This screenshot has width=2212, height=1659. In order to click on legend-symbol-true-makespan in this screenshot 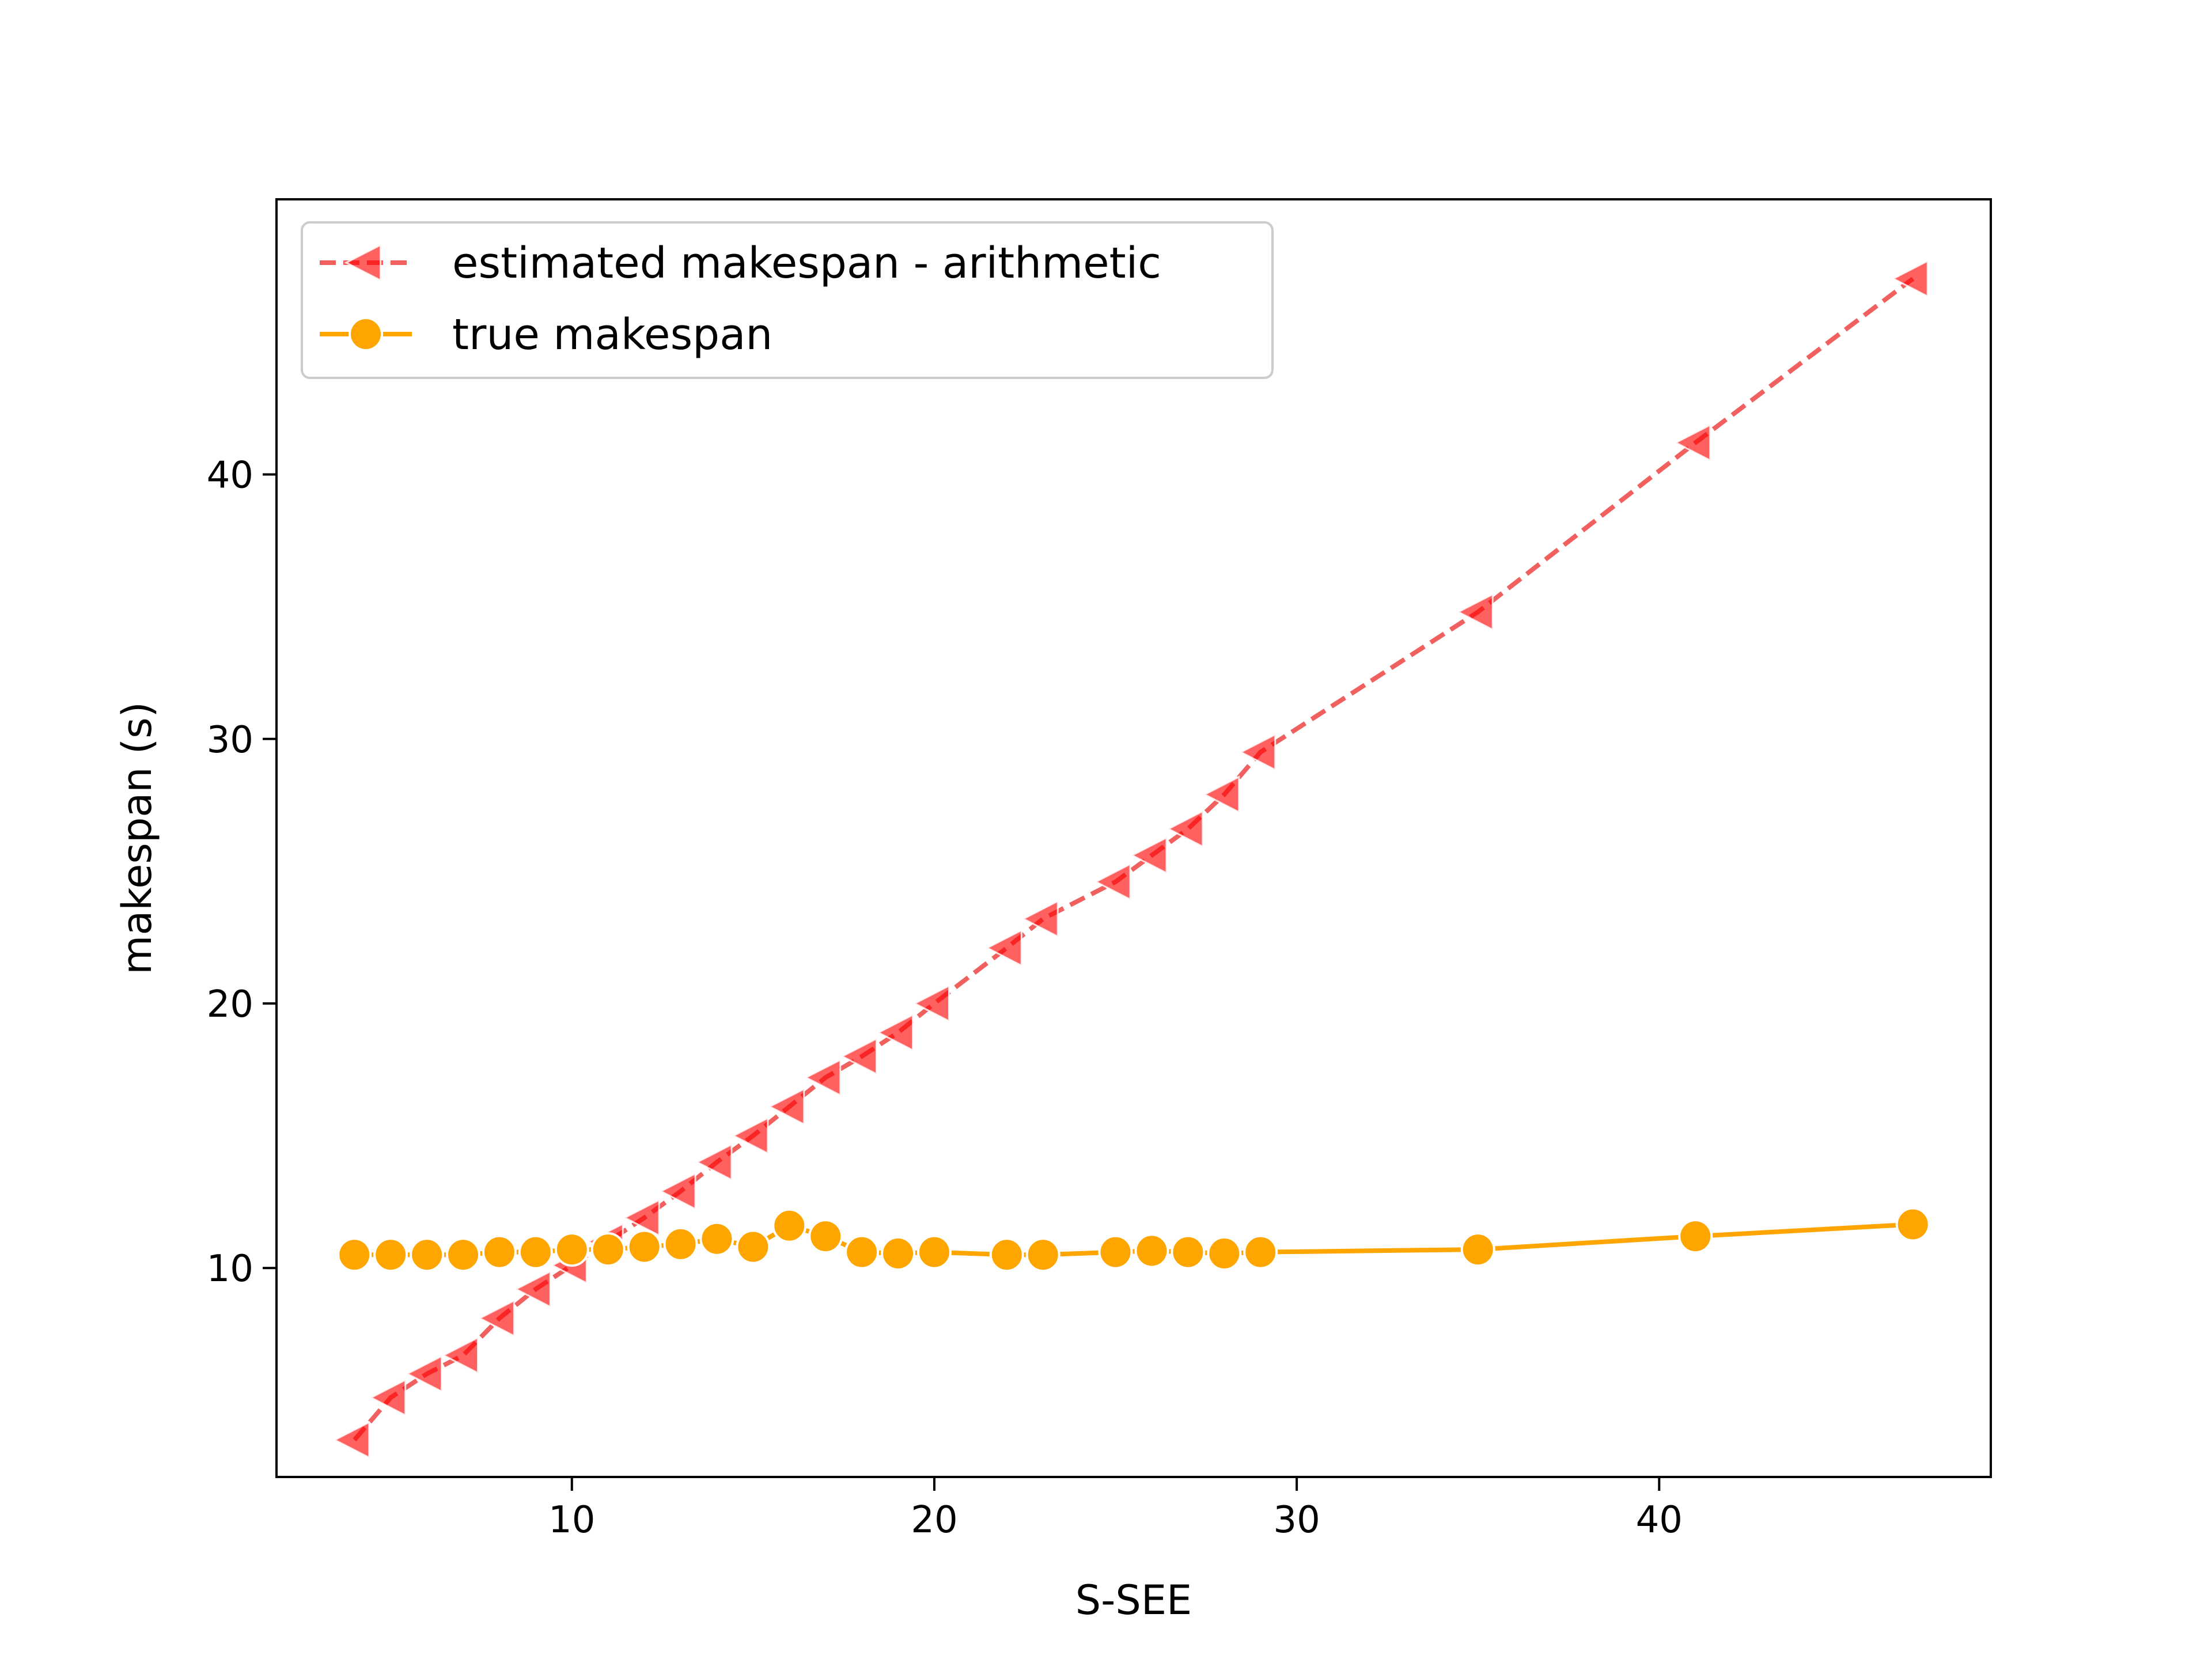, I will do `click(366, 334)`.